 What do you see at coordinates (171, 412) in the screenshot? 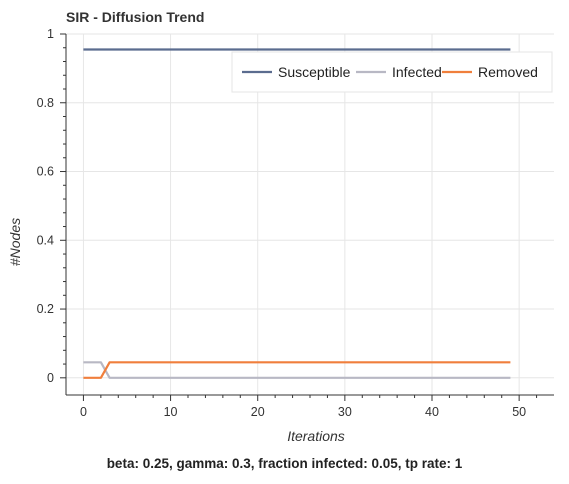
I see `x-tick-label: 10` at bounding box center [171, 412].